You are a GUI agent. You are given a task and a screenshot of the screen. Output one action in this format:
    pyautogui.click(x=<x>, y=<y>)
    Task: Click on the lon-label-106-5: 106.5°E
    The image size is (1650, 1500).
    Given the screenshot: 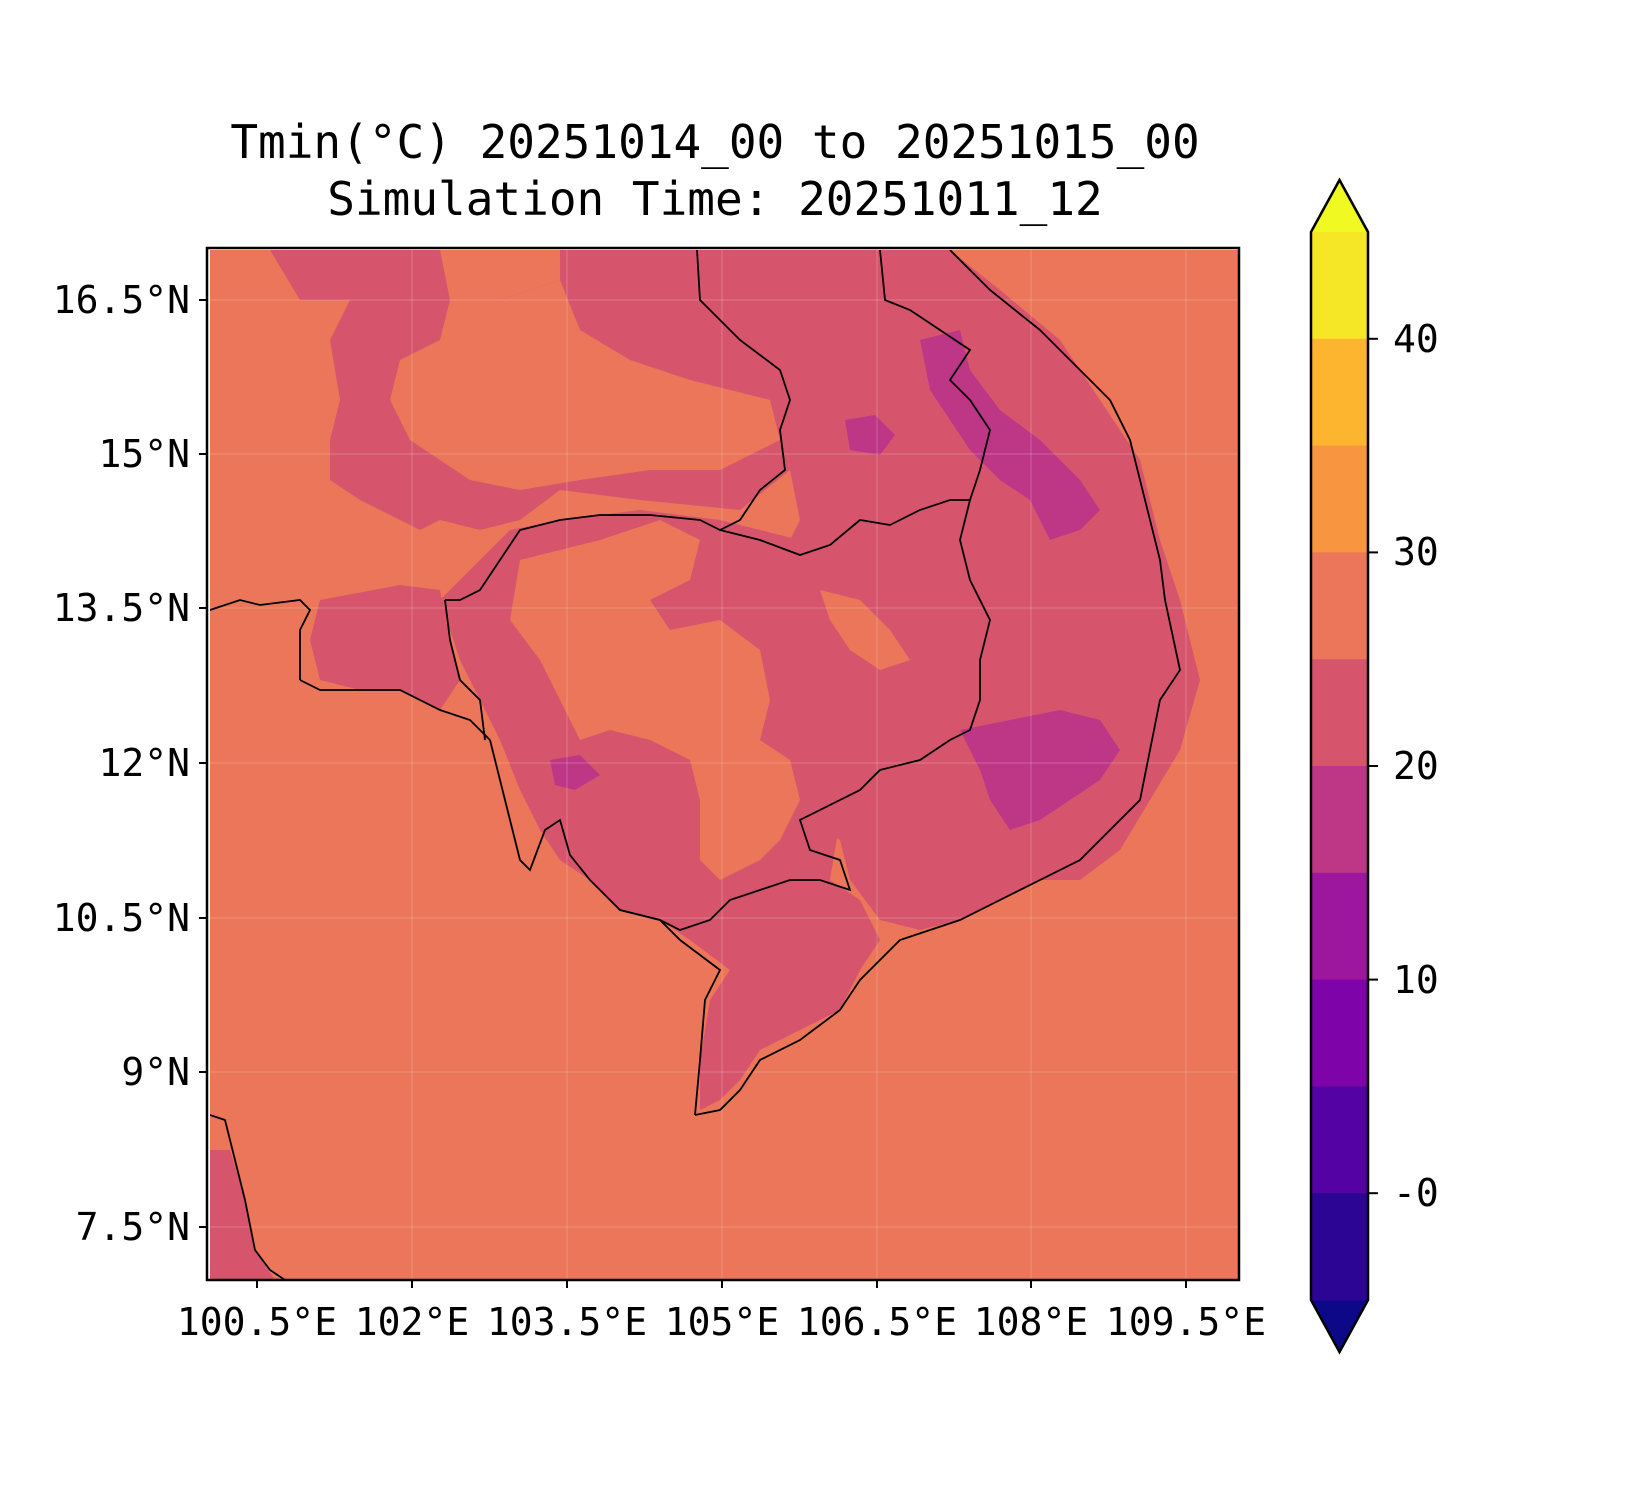 What is the action you would take?
    pyautogui.click(x=877, y=1322)
    